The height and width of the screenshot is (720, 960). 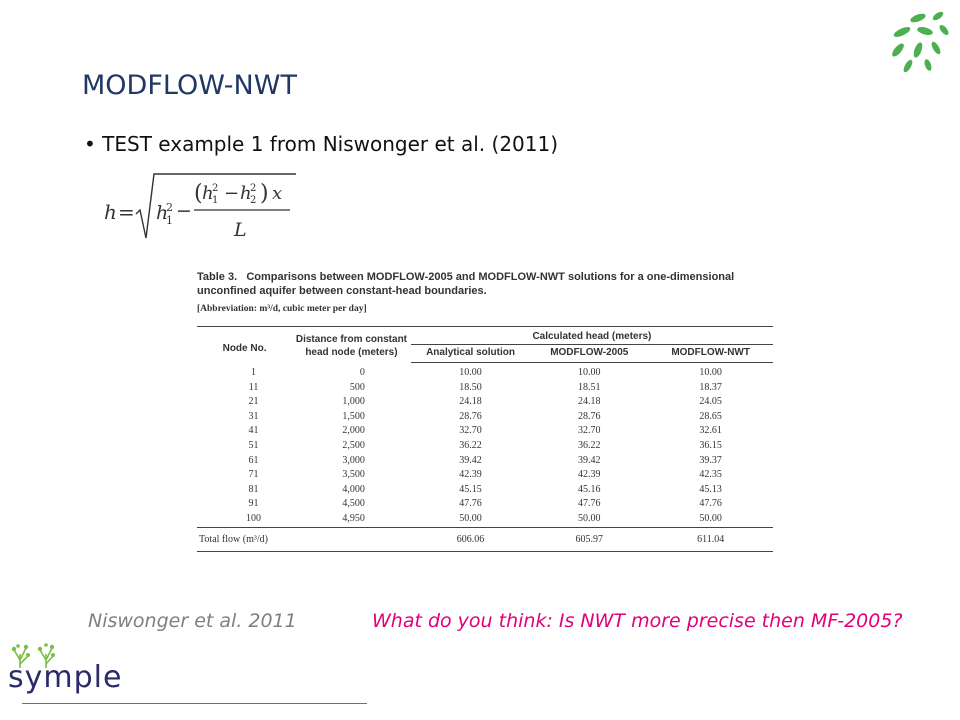 What do you see at coordinates (253, 402) in the screenshot?
I see `cell-node: 21` at bounding box center [253, 402].